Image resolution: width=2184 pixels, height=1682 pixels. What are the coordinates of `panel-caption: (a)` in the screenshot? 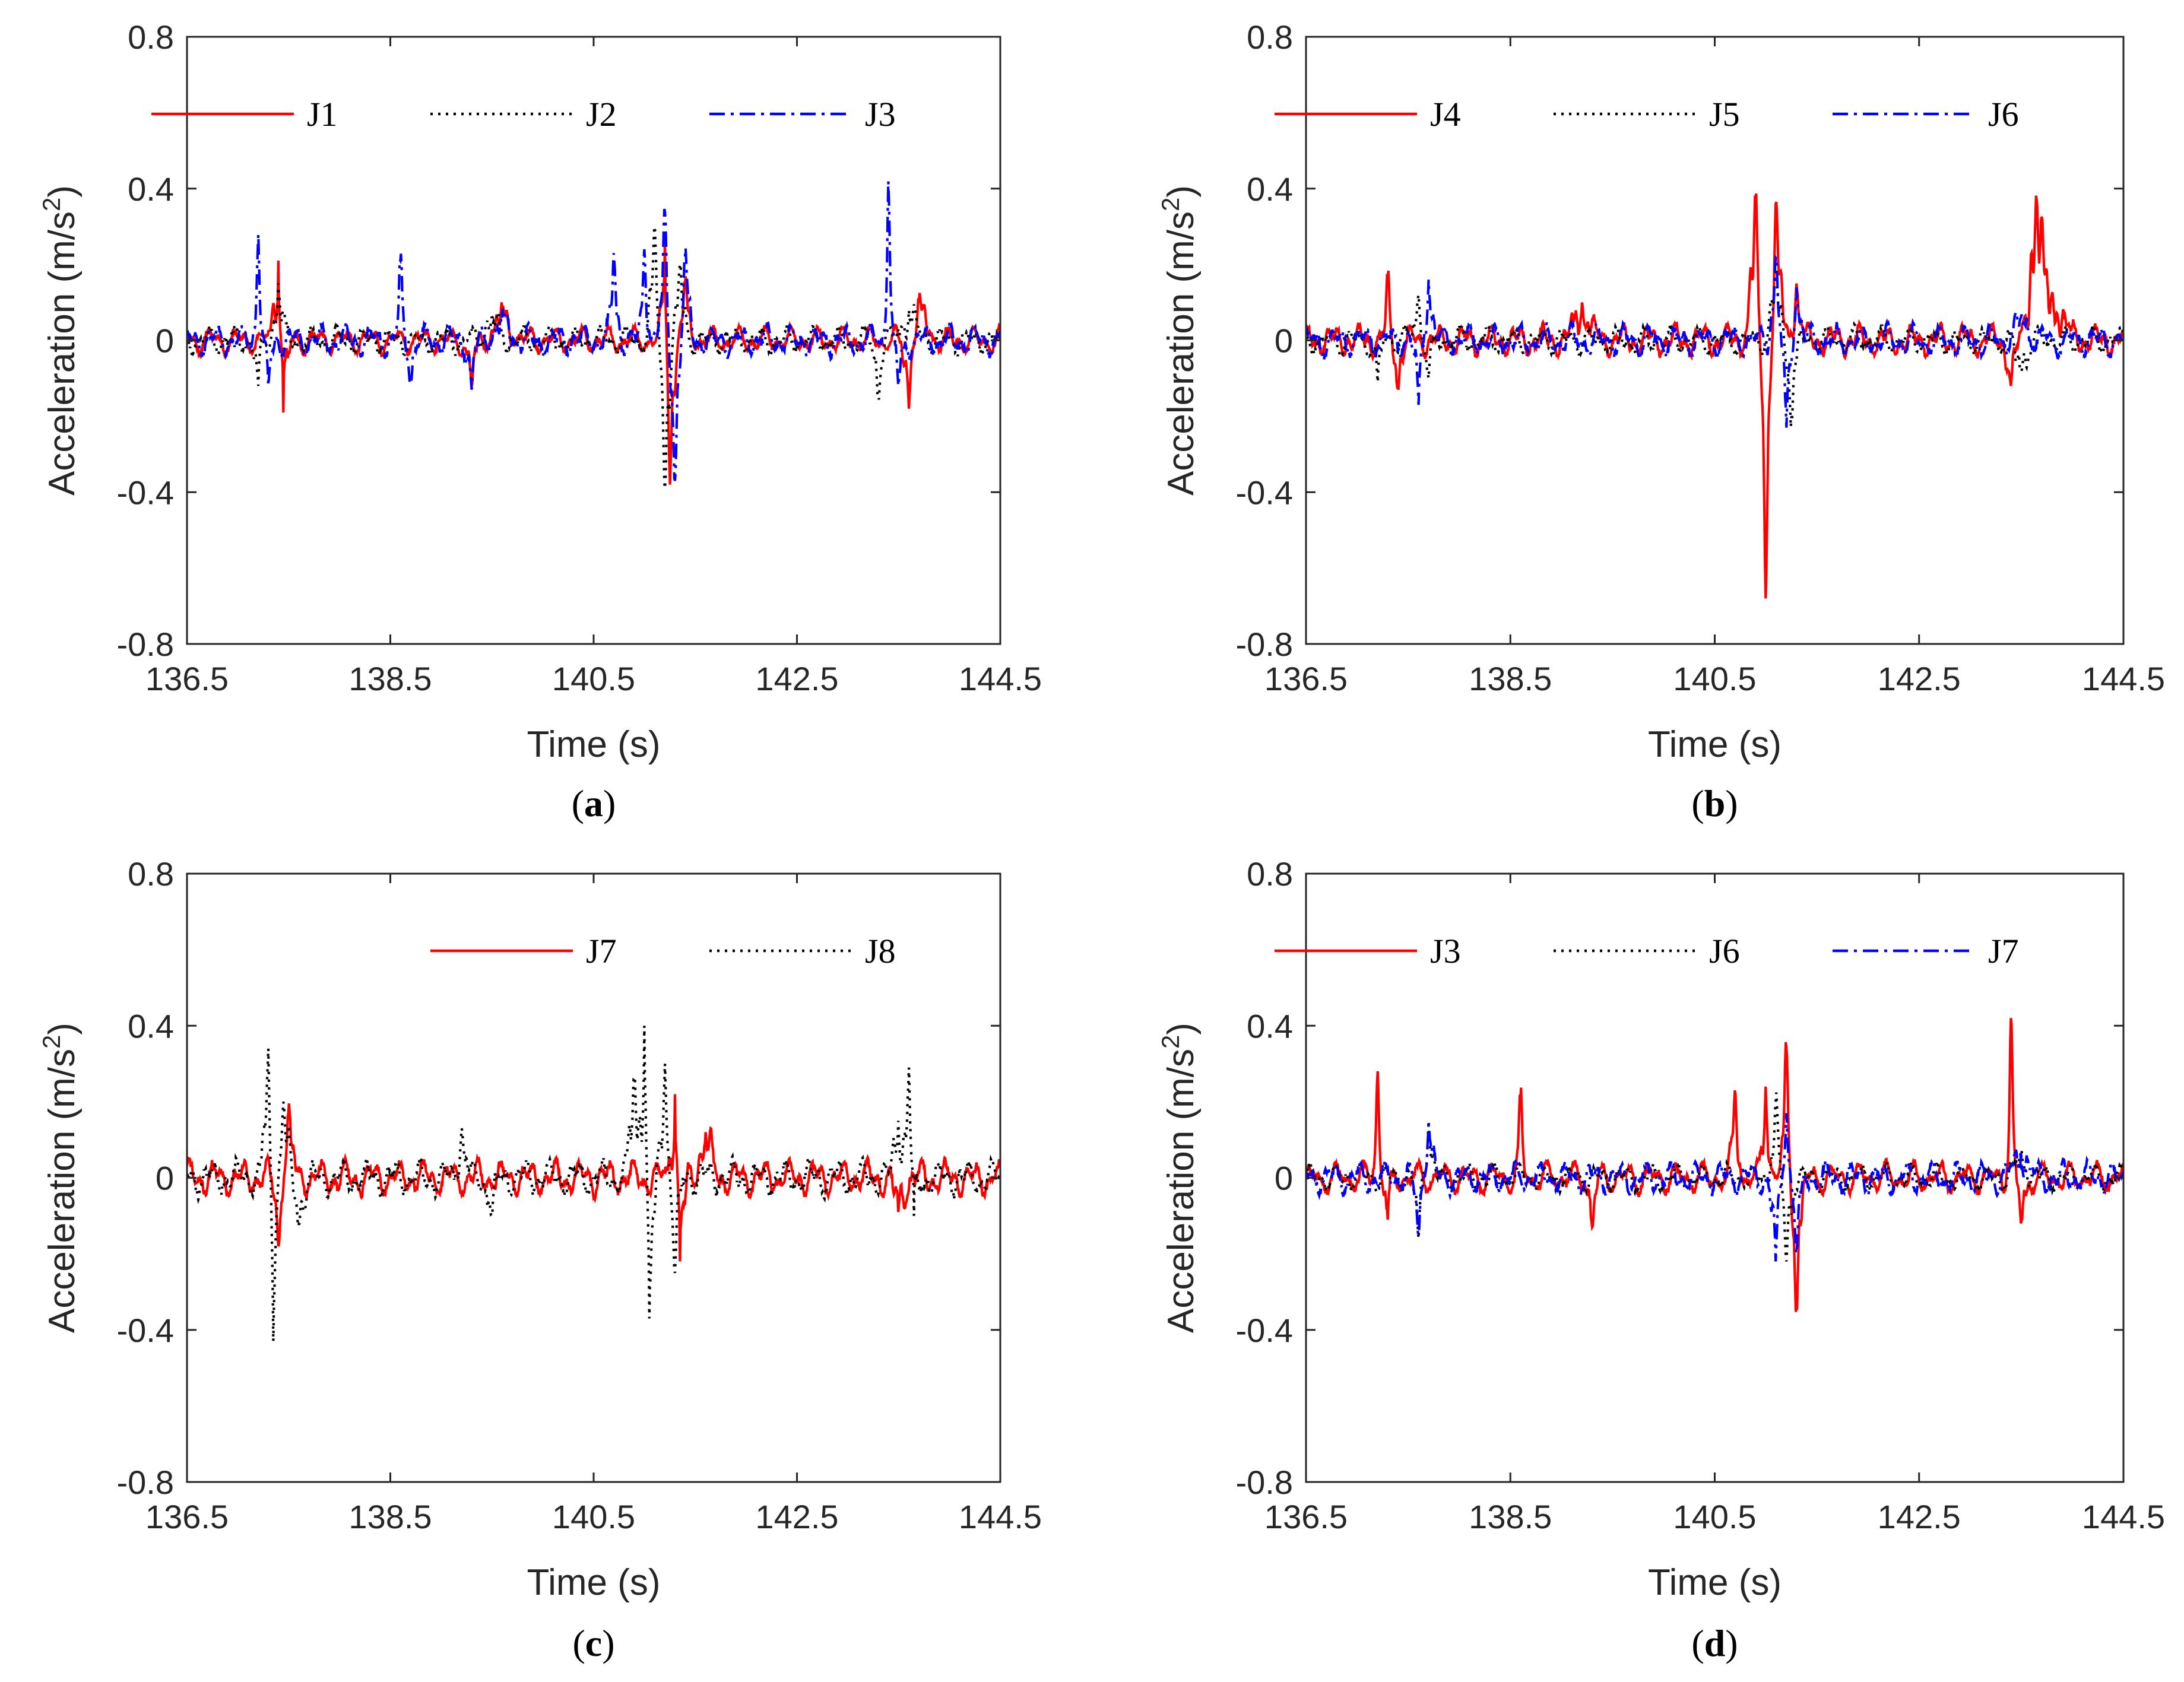 It's located at (594, 803).